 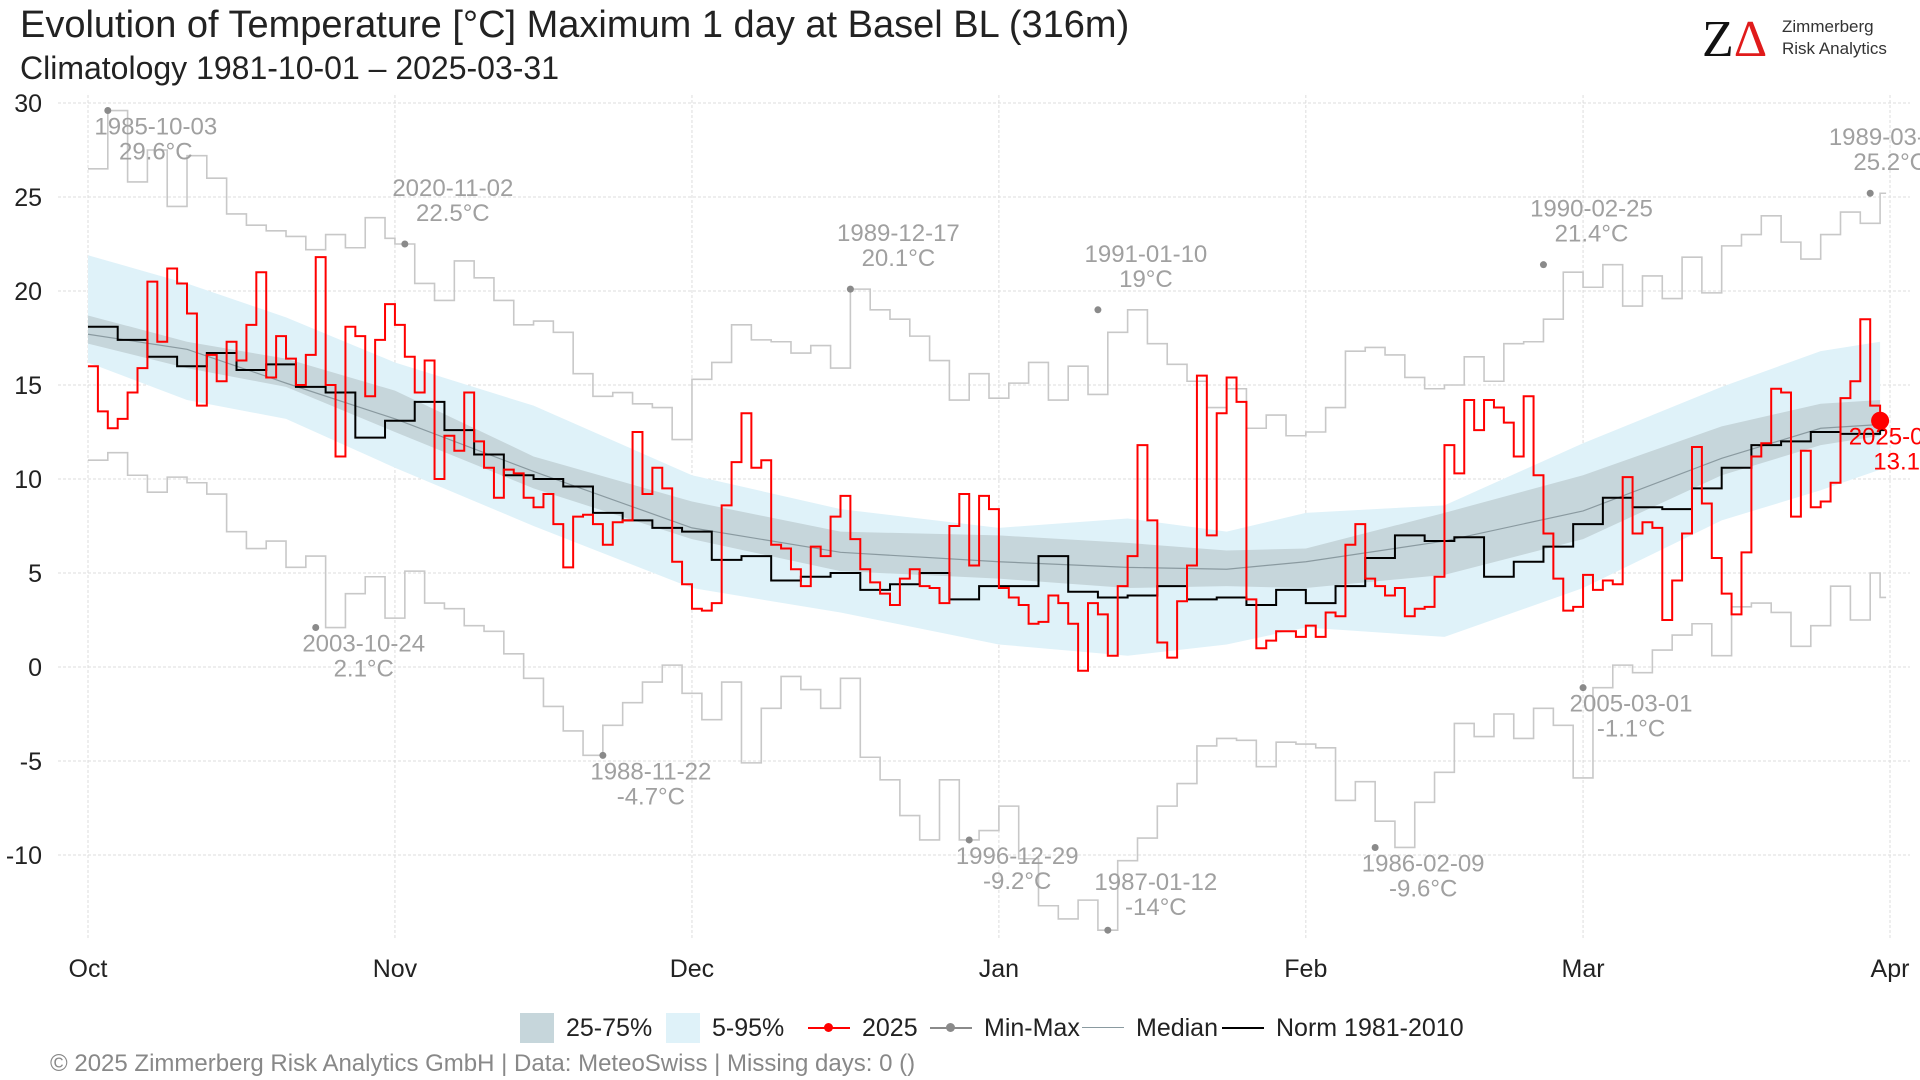 I want to click on legend-norm-swatch, so click(x=1243, y=1028).